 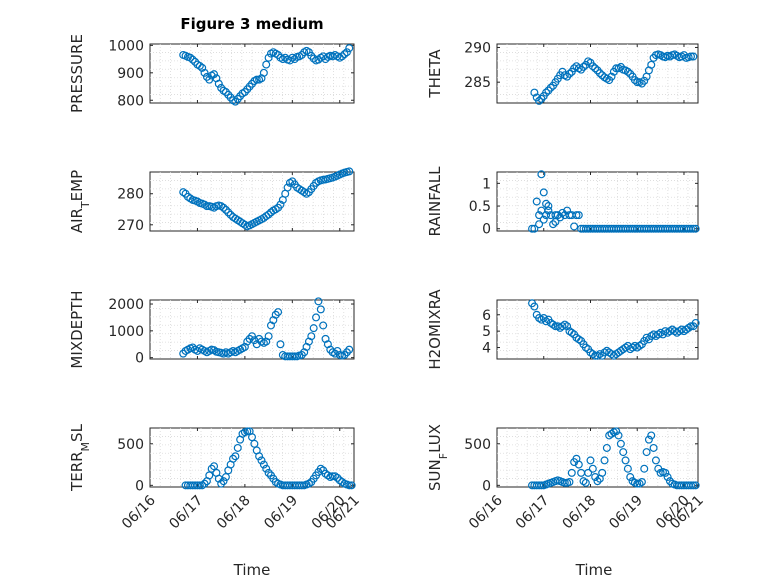 I want to click on x-tick-label: 06/17, so click(x=533, y=513).